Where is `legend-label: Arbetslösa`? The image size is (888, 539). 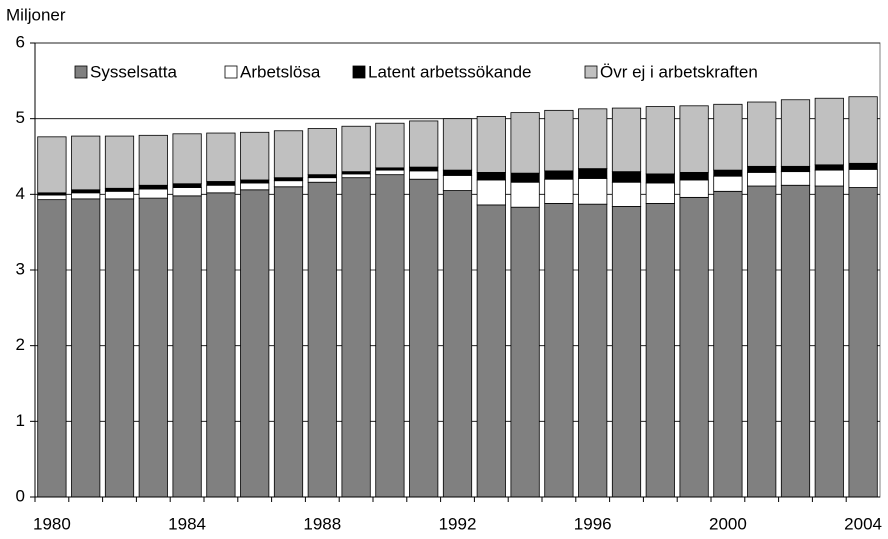 legend-label: Arbetslösa is located at coordinates (280, 71).